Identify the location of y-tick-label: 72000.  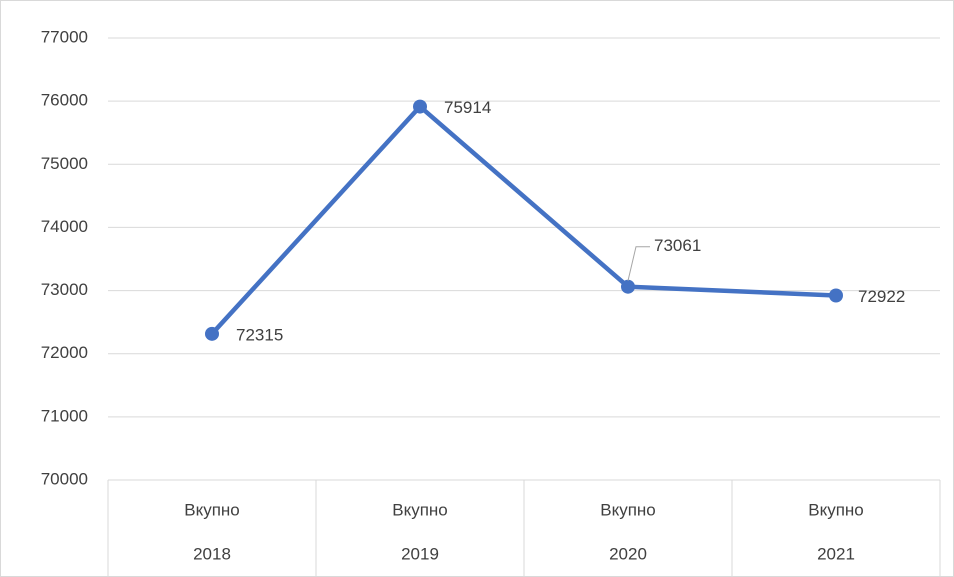
(64, 352).